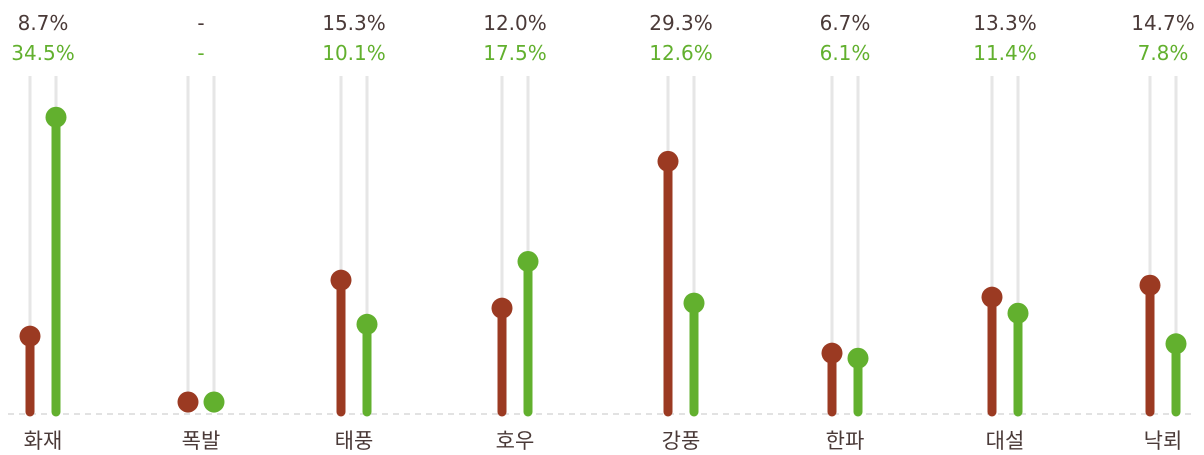 This screenshot has width=1204, height=455. I want to click on value-label: 10.1%, so click(354, 53).